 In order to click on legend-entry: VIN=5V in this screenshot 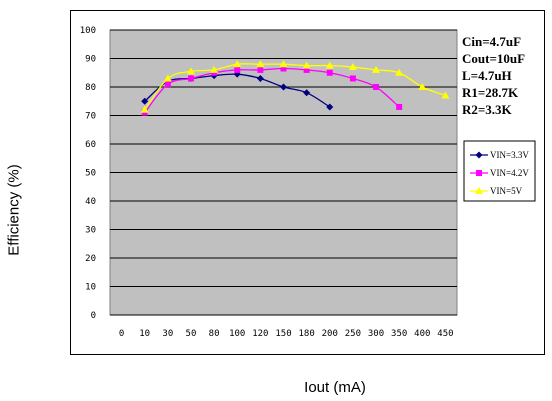, I will do `click(506, 191)`.